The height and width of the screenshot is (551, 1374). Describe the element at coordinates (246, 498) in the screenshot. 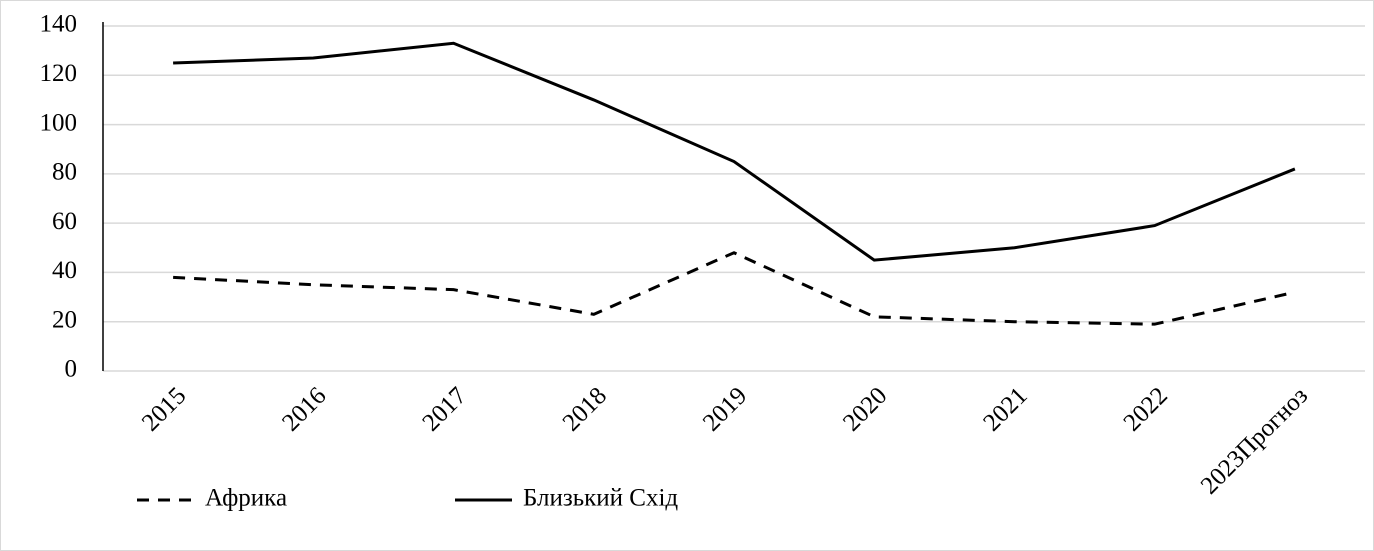

I see `legend-label: Африка` at that location.